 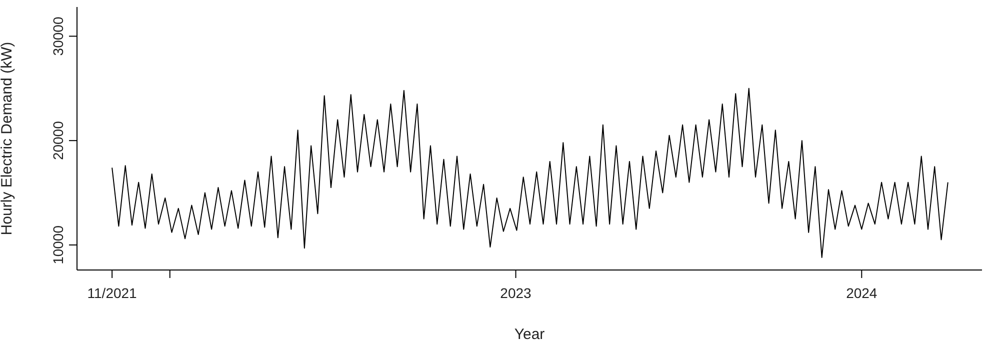 What do you see at coordinates (8, 139) in the screenshot?
I see `y-axis-title: Hourly Electric Demand (kW)` at bounding box center [8, 139].